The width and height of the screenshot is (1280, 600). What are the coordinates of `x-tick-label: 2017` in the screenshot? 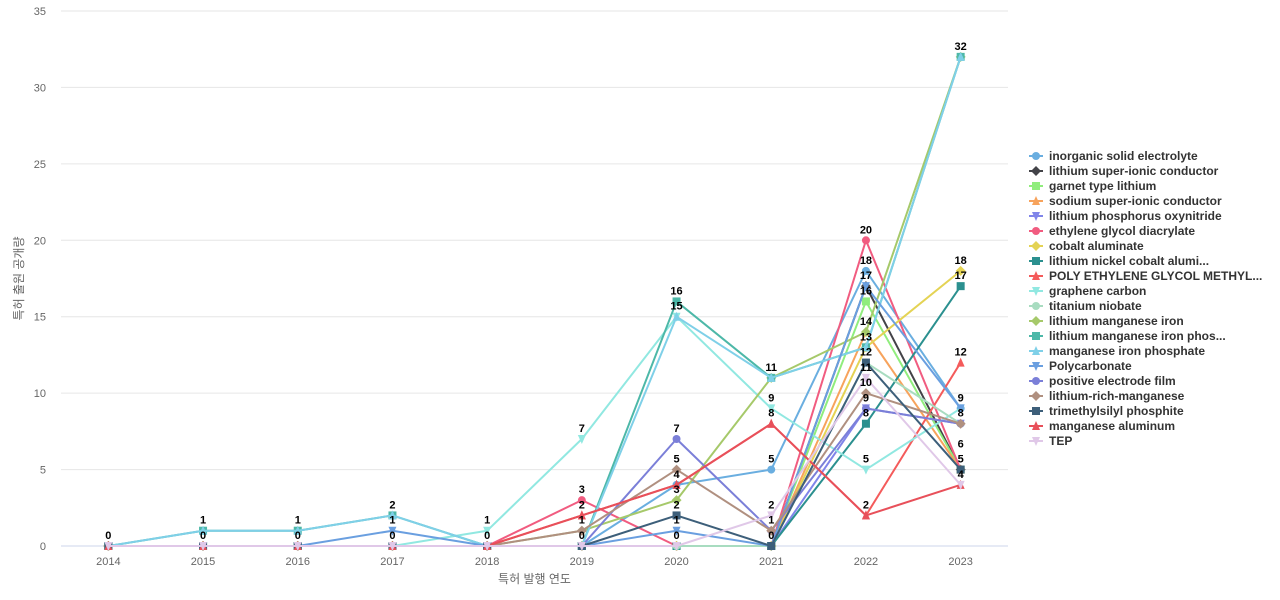 It's located at (392, 562).